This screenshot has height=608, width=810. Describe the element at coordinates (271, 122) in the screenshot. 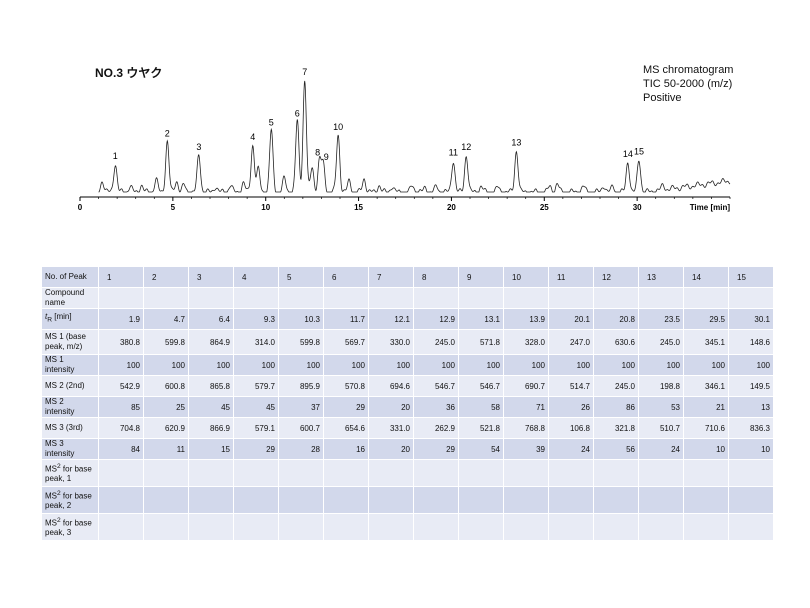

I see `peak-label-5: 5` at that location.